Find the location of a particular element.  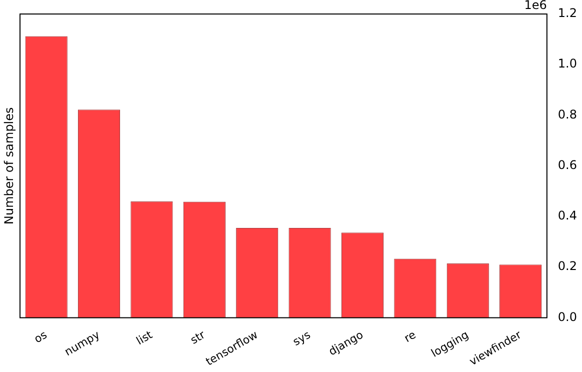

y-tick-label: 1.2 is located at coordinates (568, 13).